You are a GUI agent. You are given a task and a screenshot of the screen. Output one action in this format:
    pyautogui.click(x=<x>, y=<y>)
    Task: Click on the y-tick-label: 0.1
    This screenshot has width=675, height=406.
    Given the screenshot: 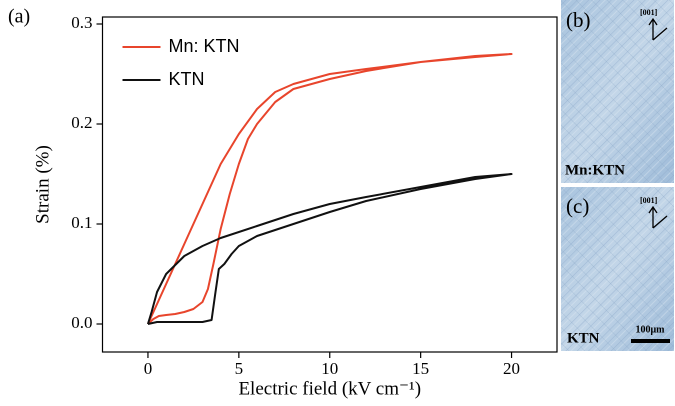 What is the action you would take?
    pyautogui.click(x=81, y=222)
    